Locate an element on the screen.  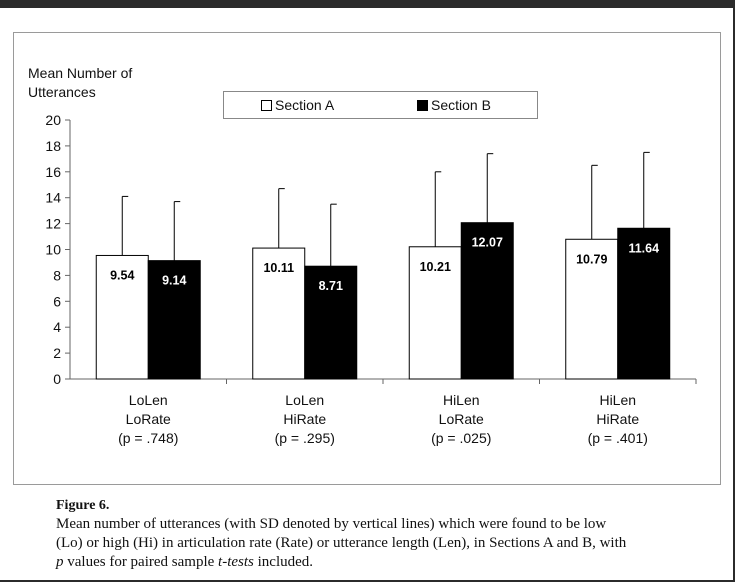
y-axis-label-line: Mean Number of is located at coordinates (80, 73).